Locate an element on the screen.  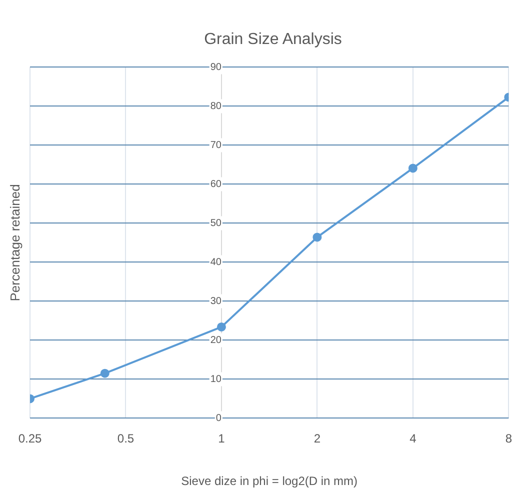
y-tick-label: 90 is located at coordinates (216, 67).